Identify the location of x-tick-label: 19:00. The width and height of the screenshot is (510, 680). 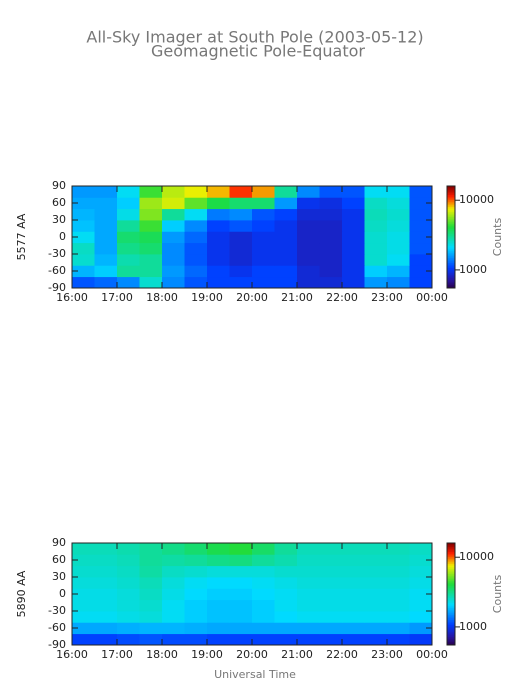
(207, 654).